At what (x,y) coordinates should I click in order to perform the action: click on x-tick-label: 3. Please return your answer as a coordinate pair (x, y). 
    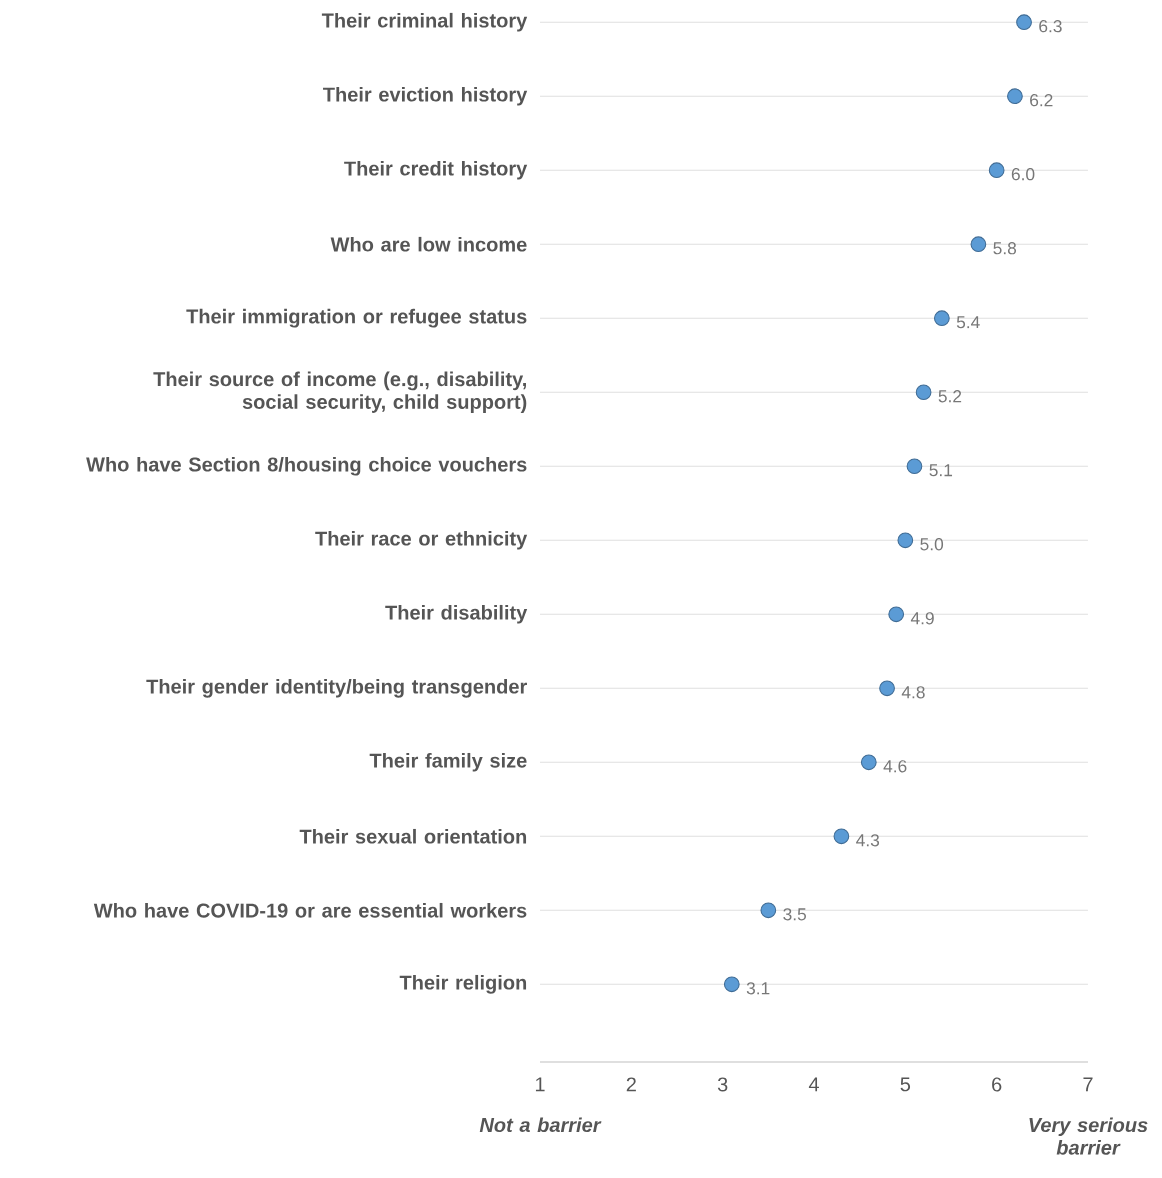
    Looking at the image, I should click on (722, 1084).